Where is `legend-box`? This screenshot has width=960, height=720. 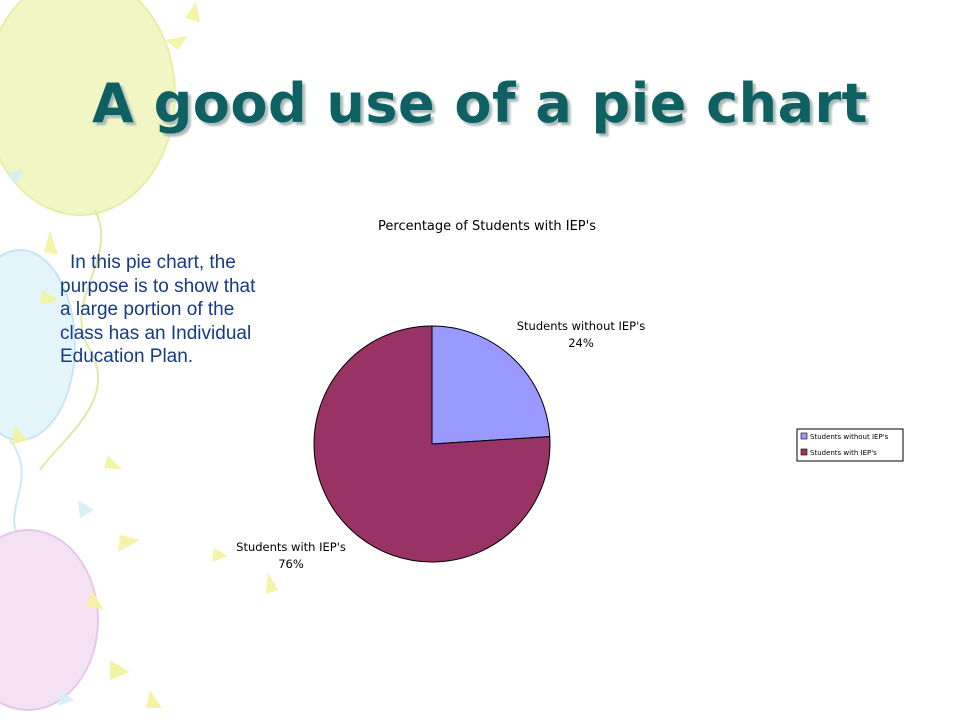 legend-box is located at coordinates (850, 445).